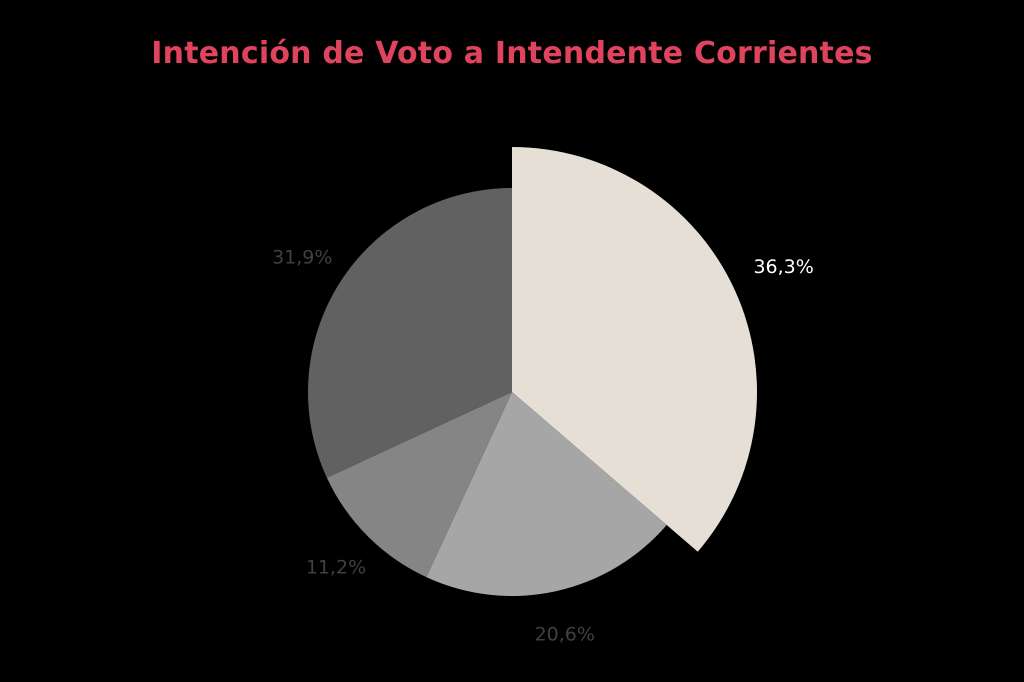  What do you see at coordinates (783, 267) in the screenshot?
I see `slice-label-1: 36,3%` at bounding box center [783, 267].